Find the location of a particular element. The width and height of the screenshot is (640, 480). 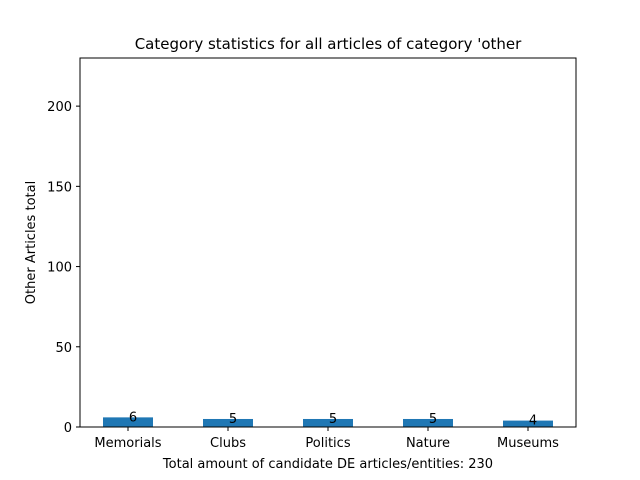

data-label-clubs: 5 is located at coordinates (233, 419).